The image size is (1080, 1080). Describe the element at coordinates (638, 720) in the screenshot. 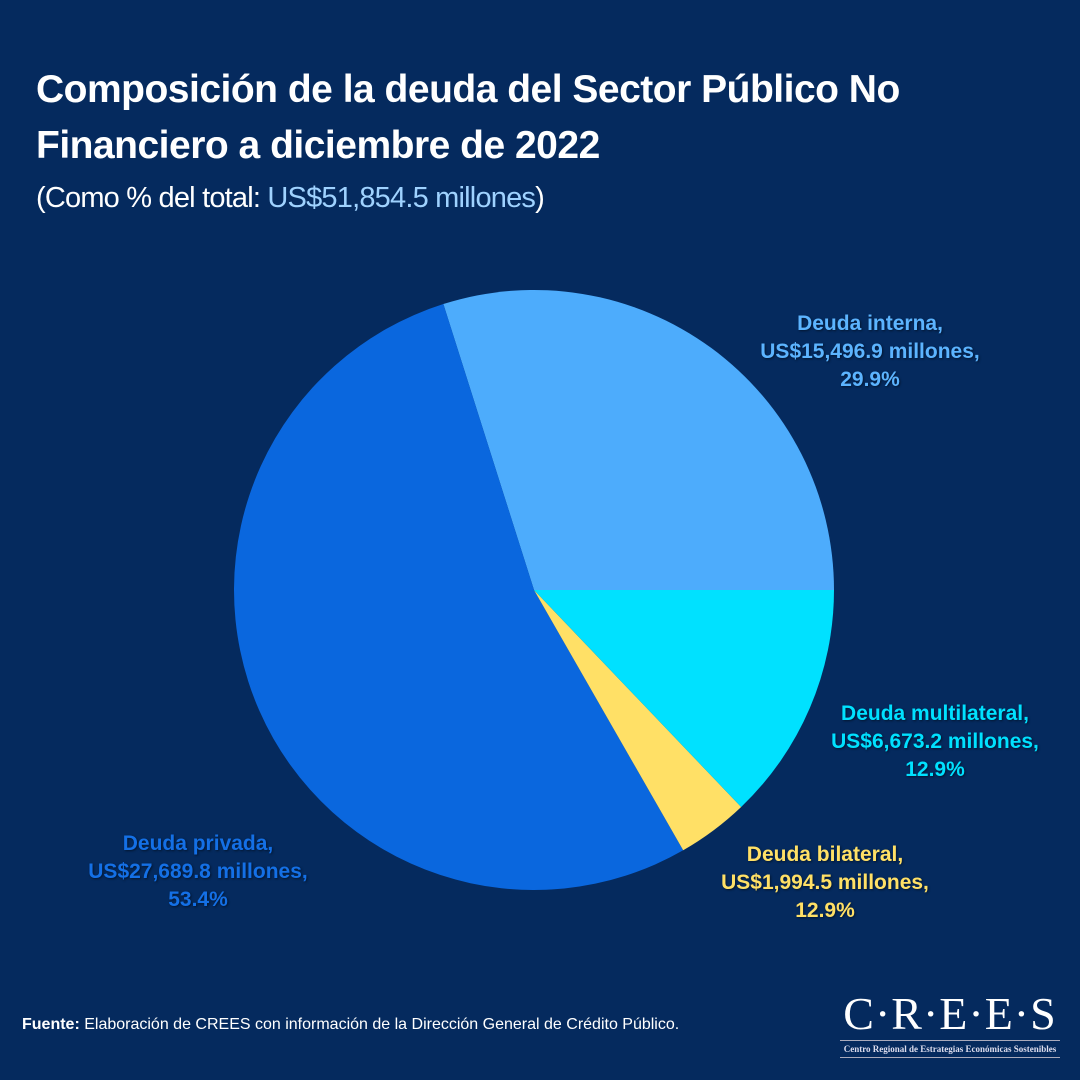

I see `pie-slice-deuda-bilateral` at that location.